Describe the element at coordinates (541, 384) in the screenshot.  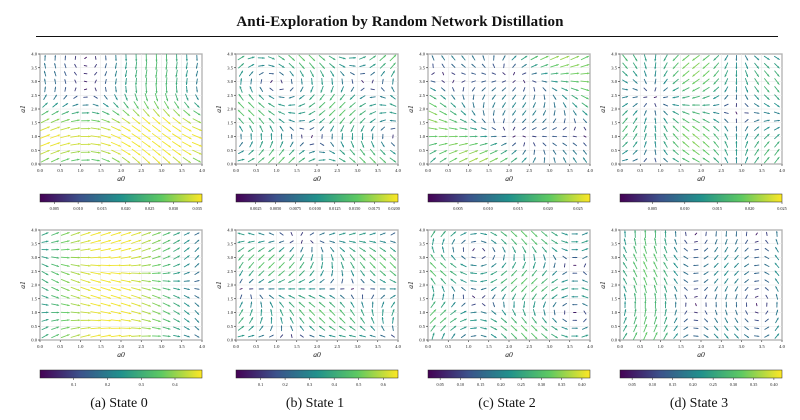
I see `colorbar-tick-label: 0.30` at that location.